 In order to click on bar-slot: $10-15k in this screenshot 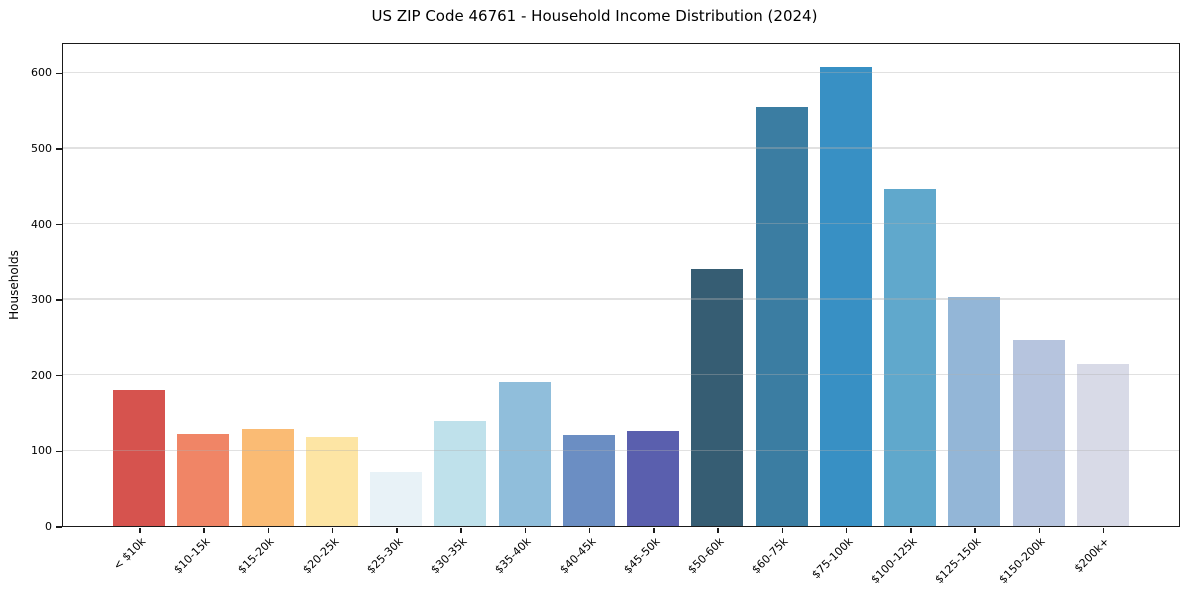, I will do `click(203, 310)`.